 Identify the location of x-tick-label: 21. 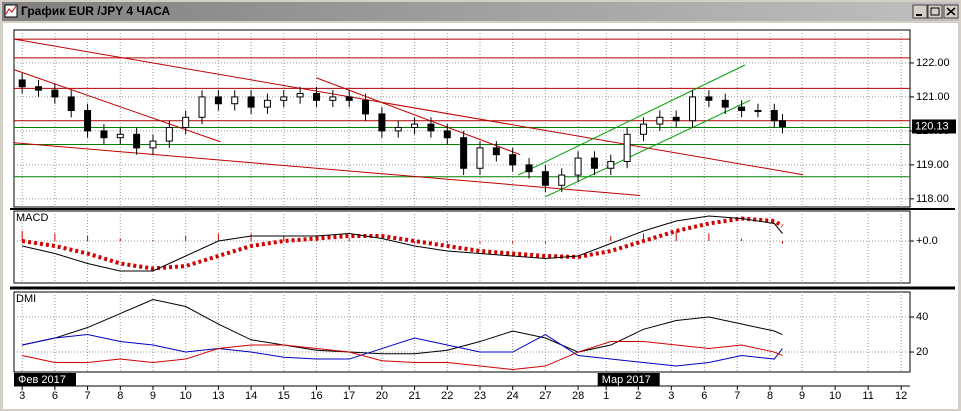
(414, 396).